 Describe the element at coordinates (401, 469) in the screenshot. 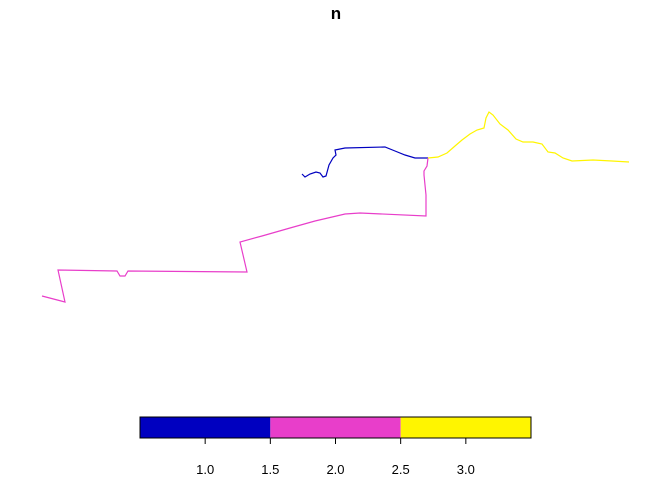

I see `legend-tick-label: 2.5` at that location.